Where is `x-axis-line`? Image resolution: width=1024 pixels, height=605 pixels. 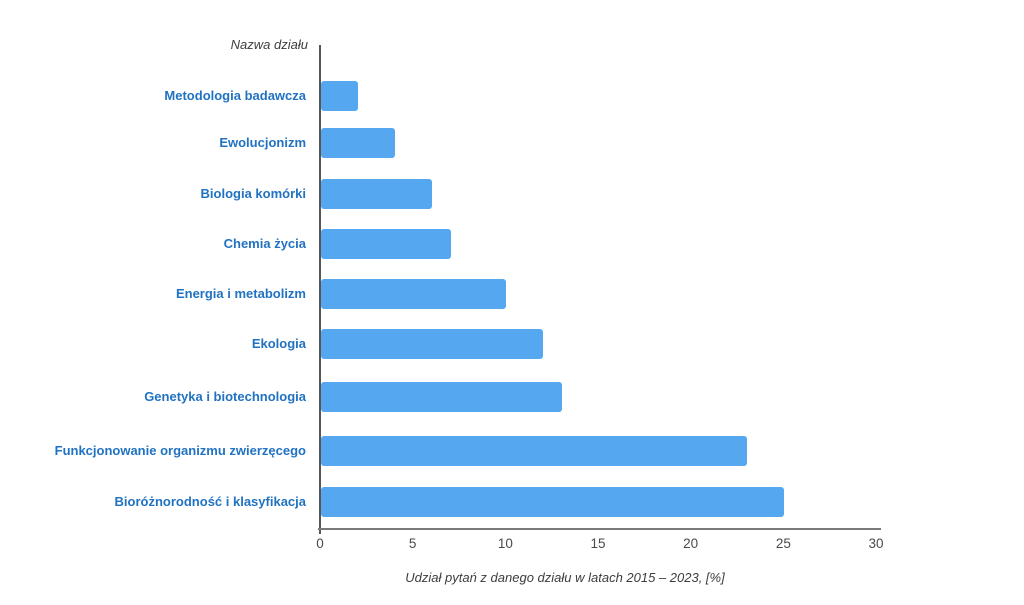 x-axis-line is located at coordinates (599, 529).